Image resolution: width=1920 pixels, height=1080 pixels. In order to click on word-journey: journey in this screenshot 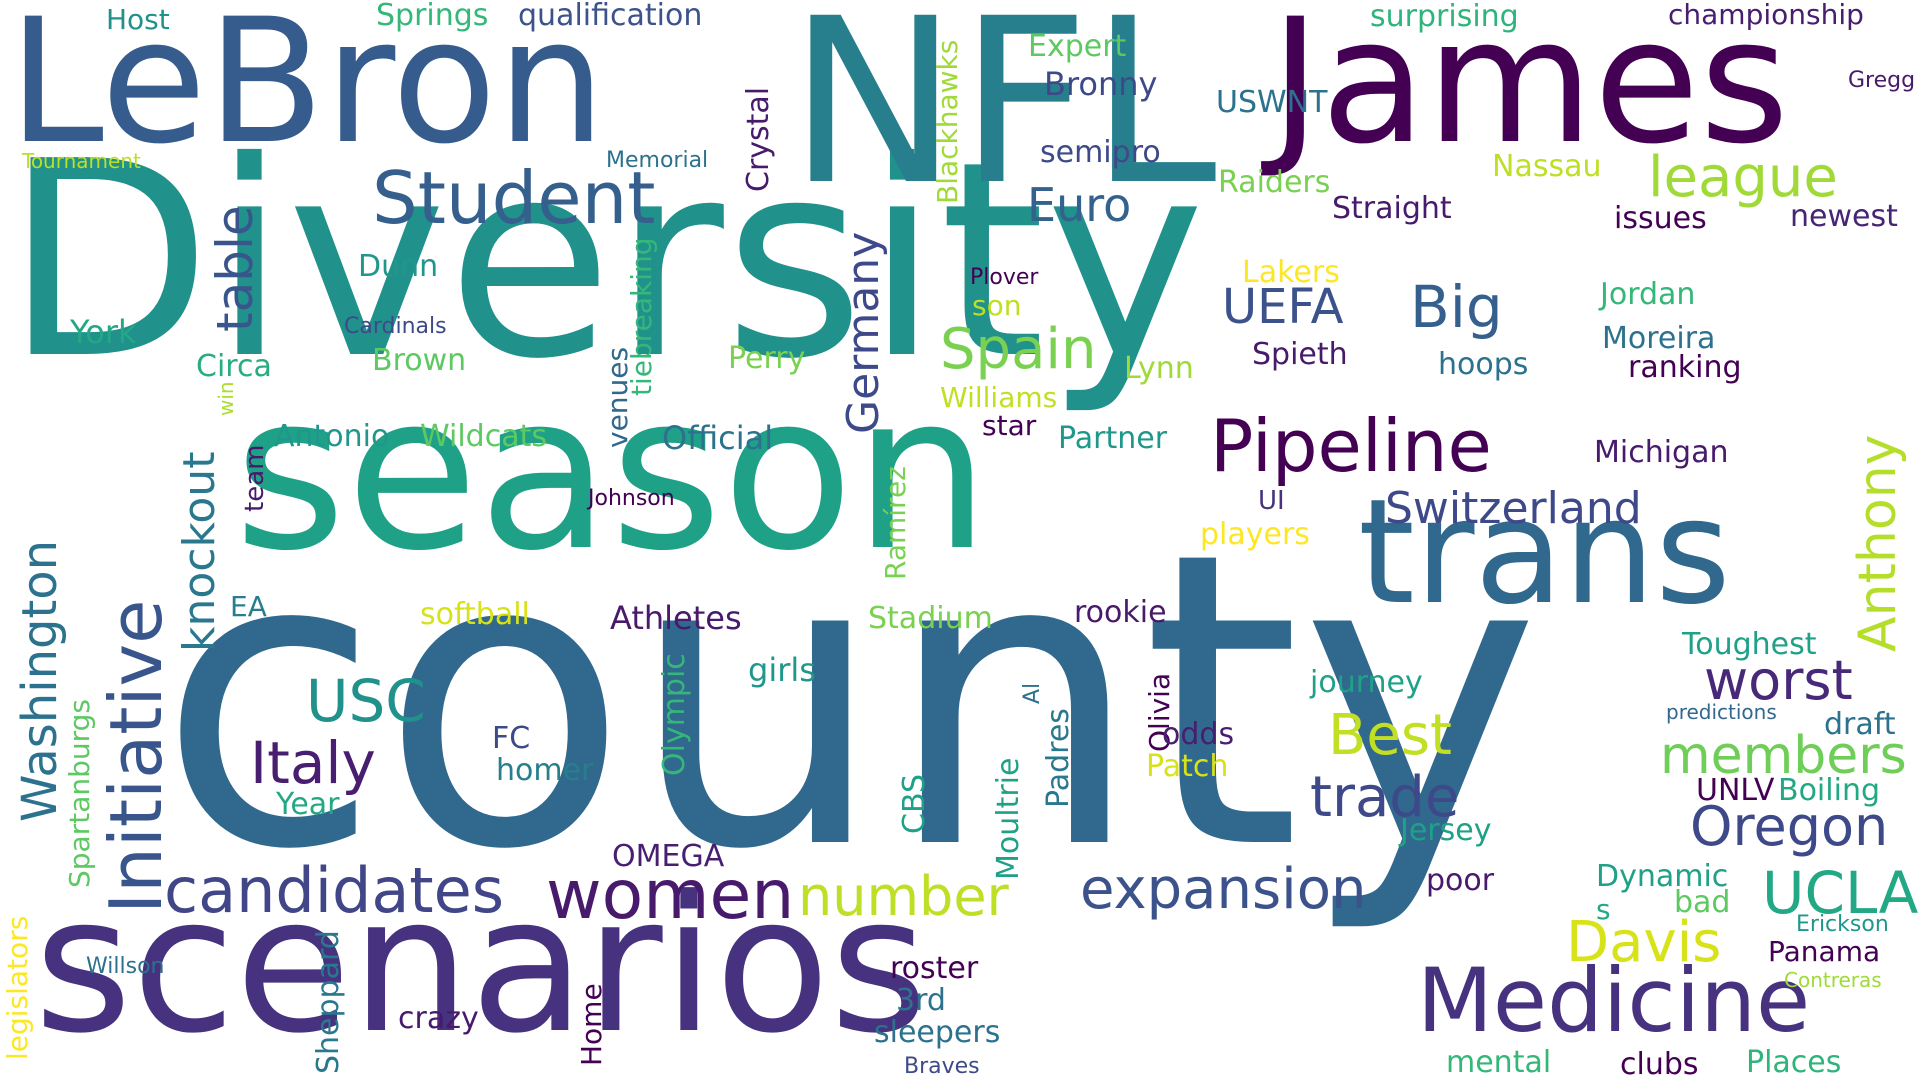, I will do `click(1366, 682)`.